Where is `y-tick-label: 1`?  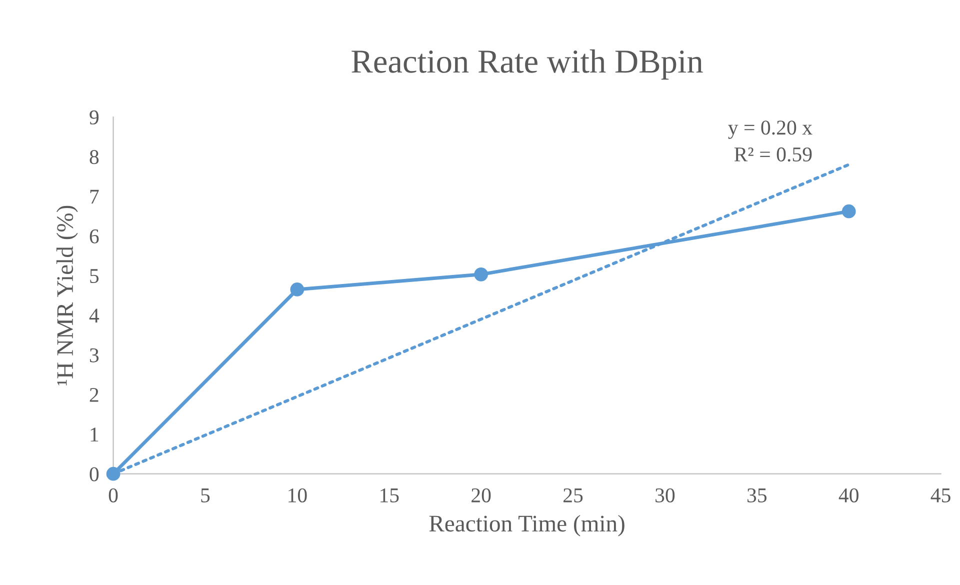 y-tick-label: 1 is located at coordinates (94, 435).